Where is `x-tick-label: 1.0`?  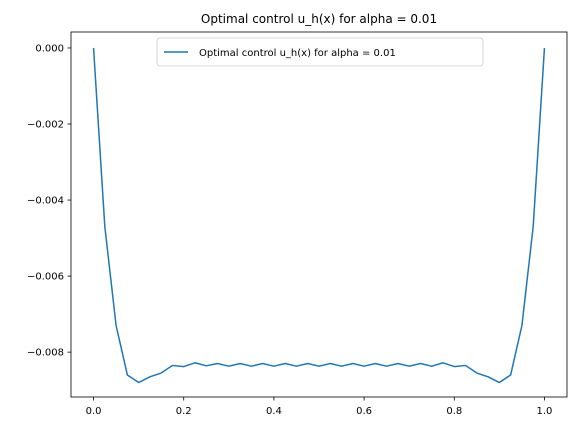
x-tick-label: 1.0 is located at coordinates (545, 411).